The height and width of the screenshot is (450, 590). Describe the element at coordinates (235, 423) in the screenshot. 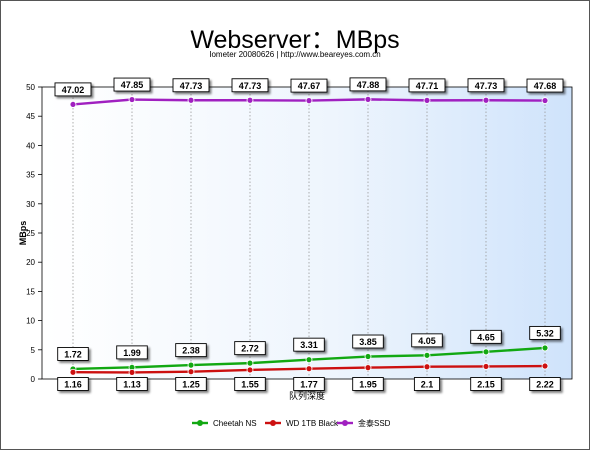

I see `legend-label: Cheetah NS` at that location.